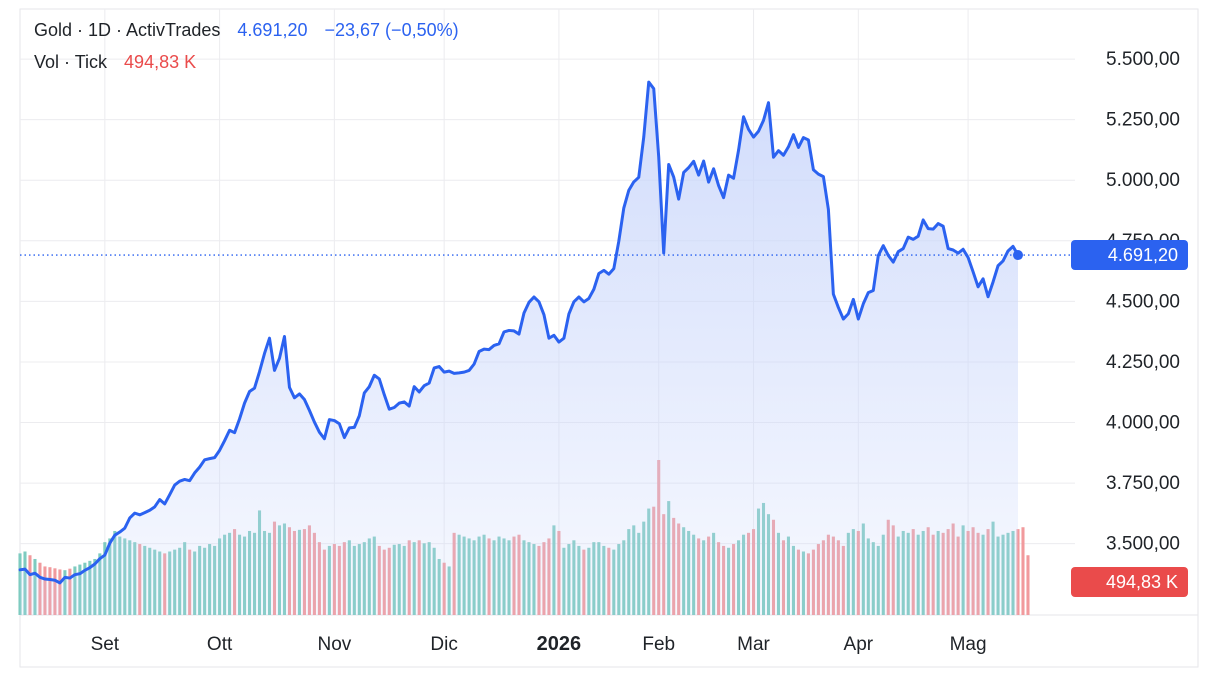  I want to click on x-tick-label: Mag, so click(968, 644).